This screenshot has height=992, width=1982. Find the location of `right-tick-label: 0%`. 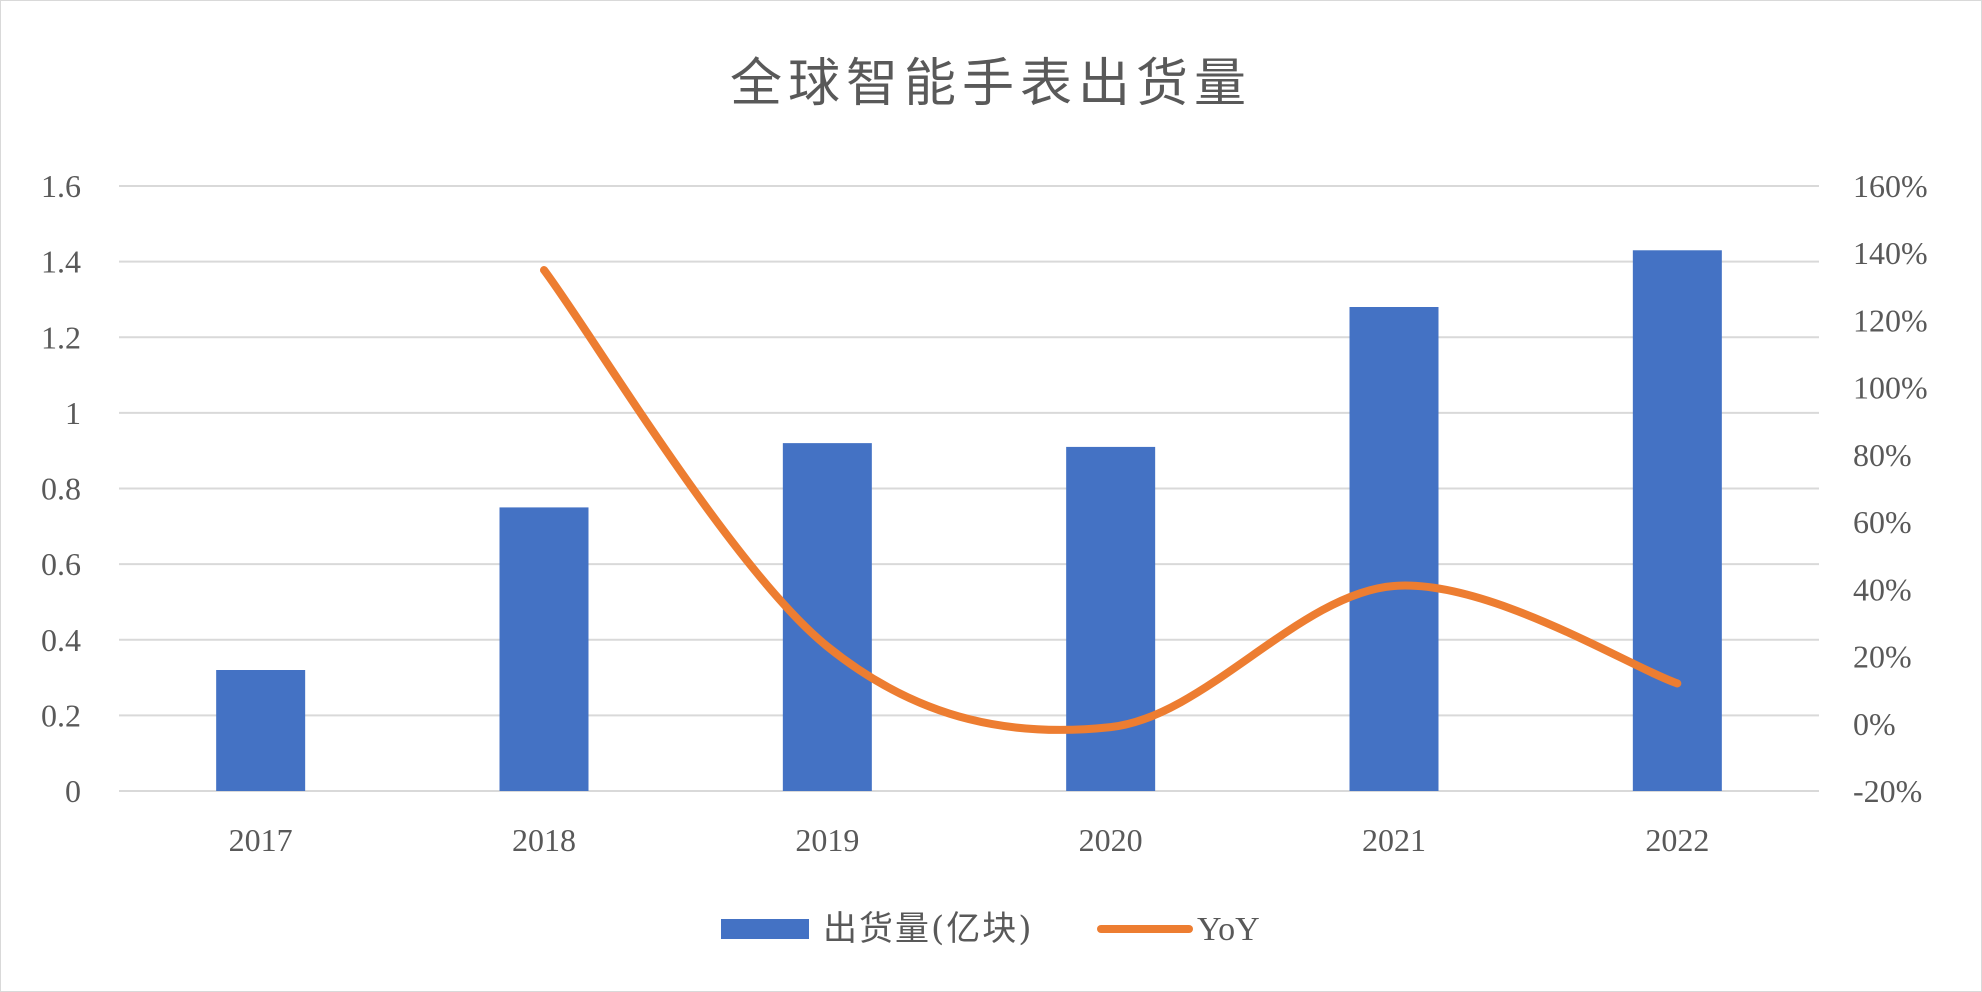

right-tick-label: 0% is located at coordinates (1874, 724).